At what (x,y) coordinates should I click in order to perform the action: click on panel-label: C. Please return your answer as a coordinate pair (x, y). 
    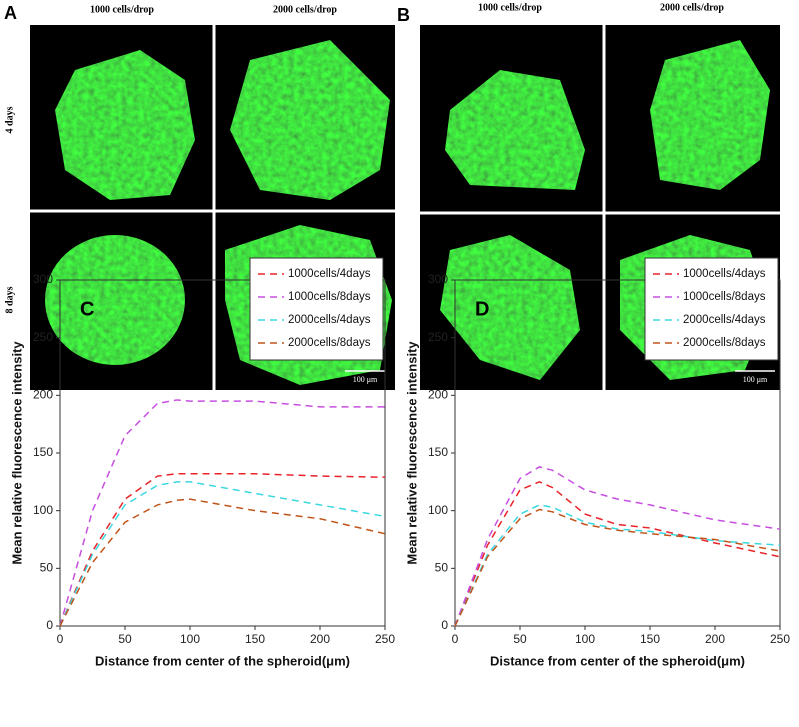
    Looking at the image, I should click on (87, 309).